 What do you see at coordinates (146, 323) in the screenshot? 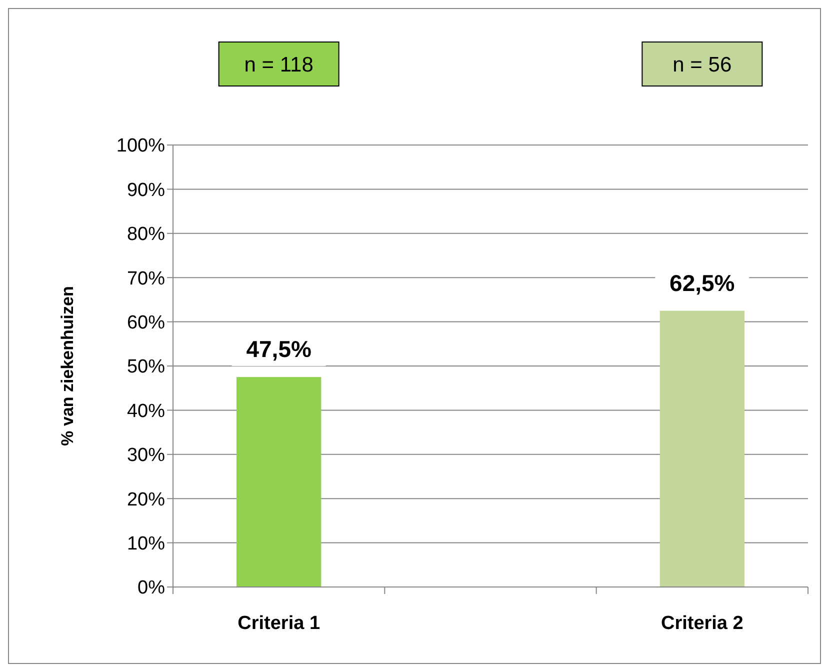
I see `y-tick-label: 60%` at bounding box center [146, 323].